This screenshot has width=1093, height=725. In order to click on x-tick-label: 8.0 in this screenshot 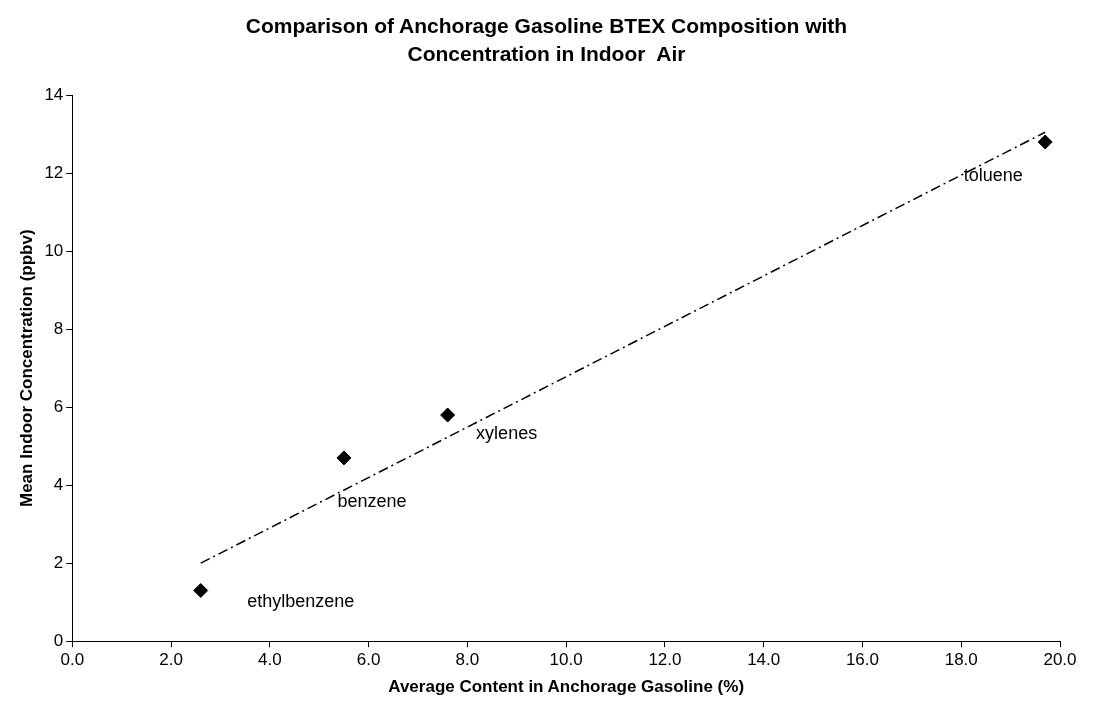, I will do `click(467, 660)`.